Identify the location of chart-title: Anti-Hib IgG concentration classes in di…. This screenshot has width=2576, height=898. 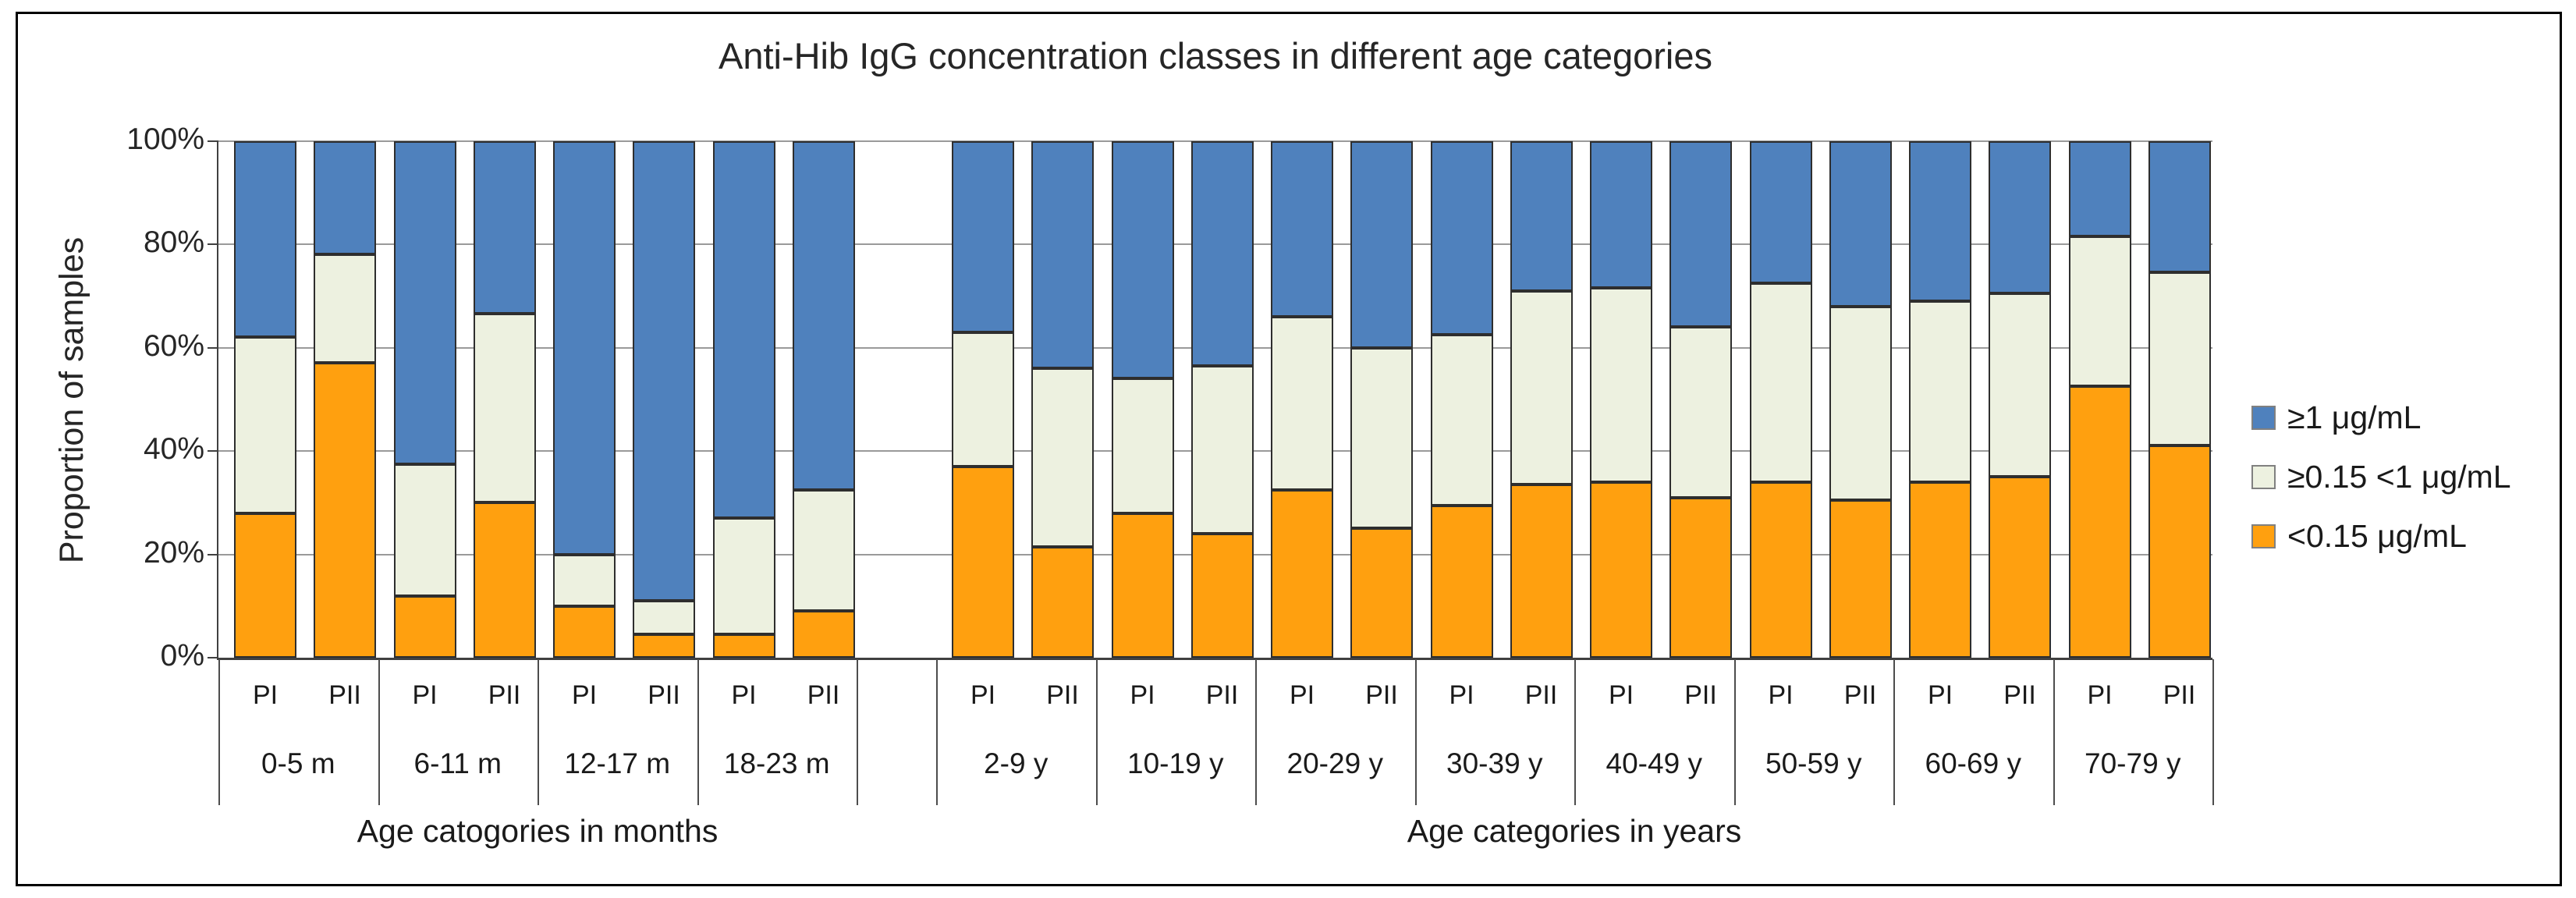
(1215, 55).